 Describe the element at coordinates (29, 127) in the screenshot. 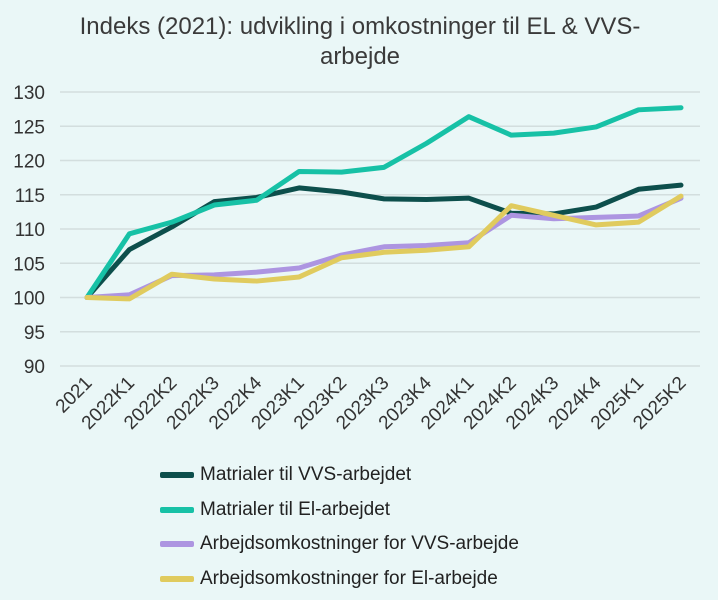

I see `y-tick-label: 125` at that location.